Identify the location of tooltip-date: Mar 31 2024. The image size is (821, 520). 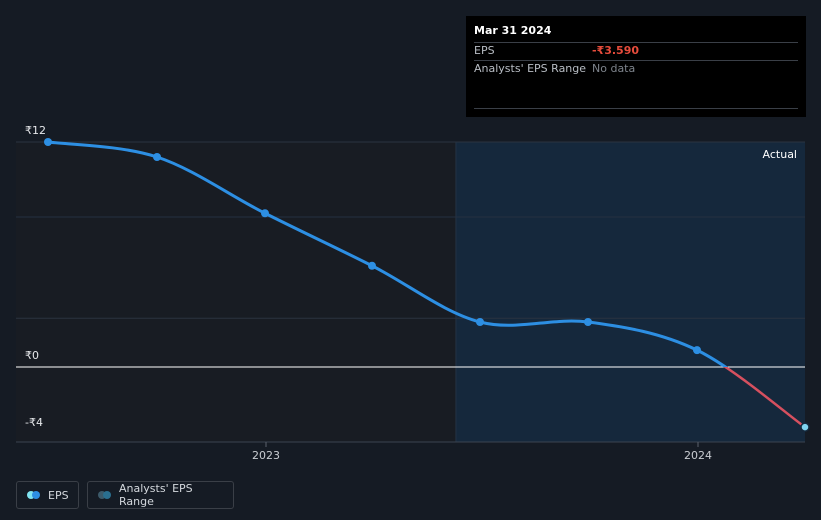
(513, 30).